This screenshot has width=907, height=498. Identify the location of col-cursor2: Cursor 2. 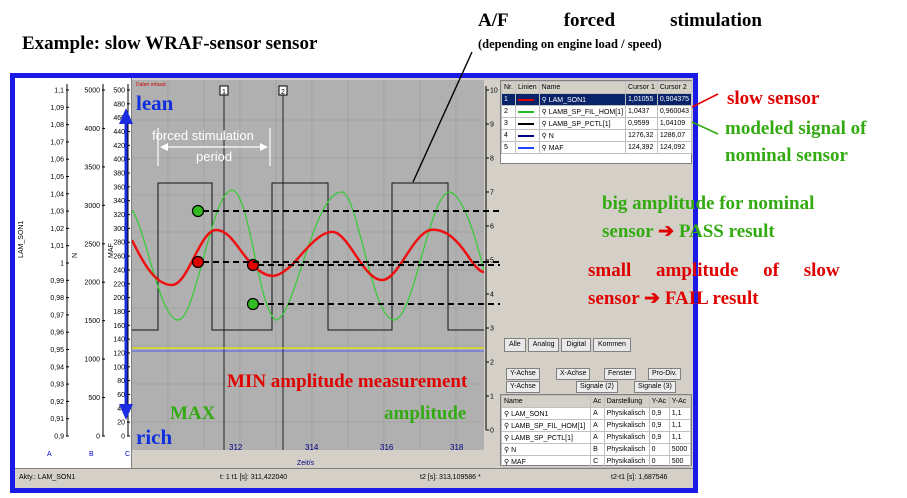
(674, 87).